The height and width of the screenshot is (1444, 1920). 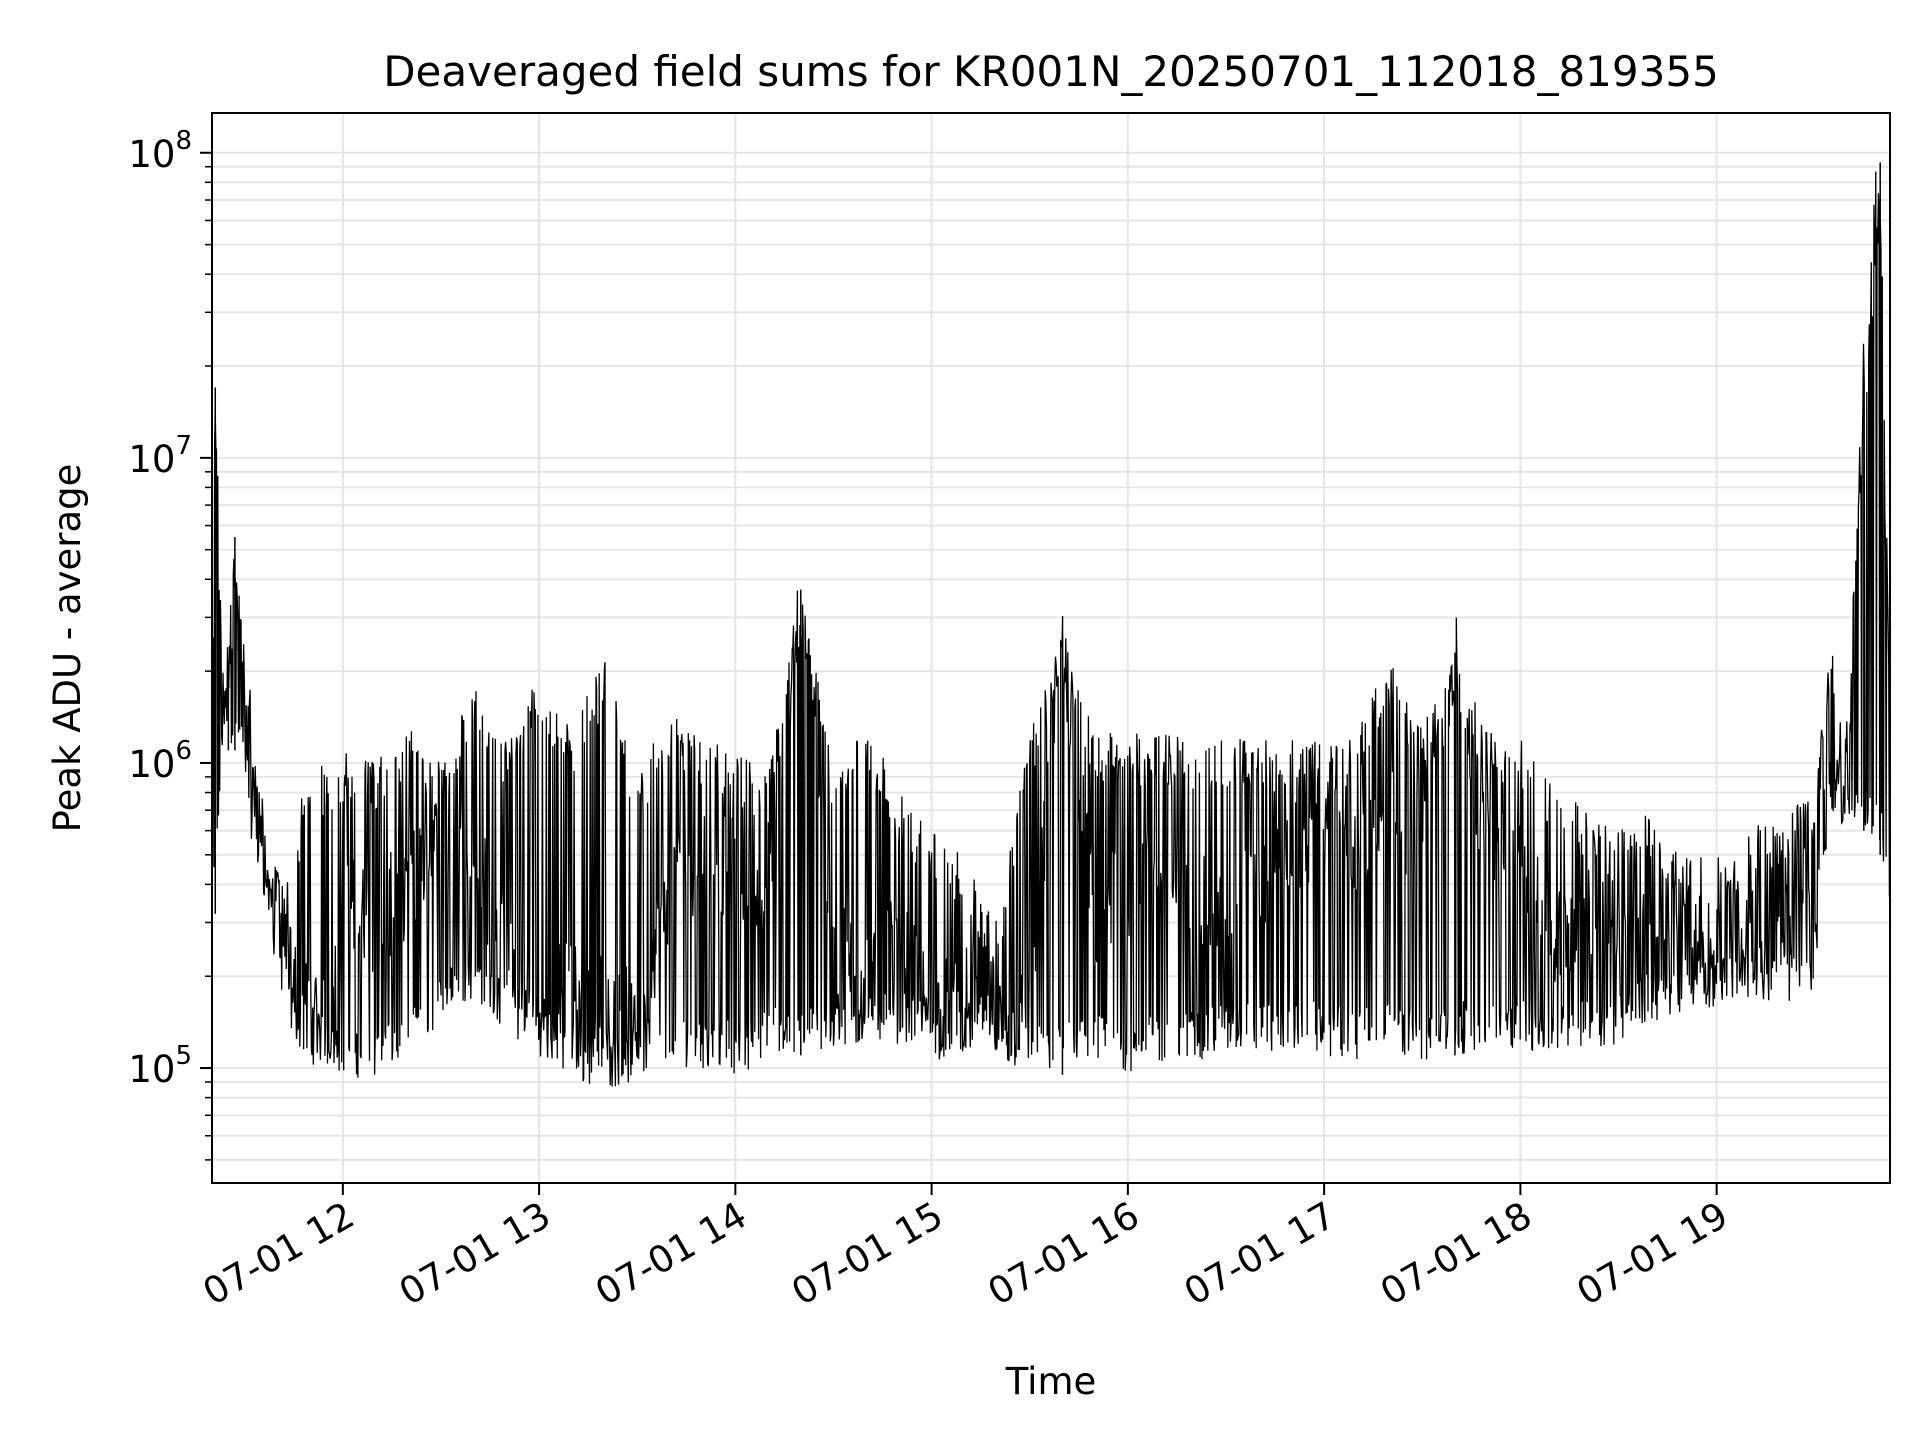 What do you see at coordinates (1051, 1381) in the screenshot?
I see `x-axis-label: Time` at bounding box center [1051, 1381].